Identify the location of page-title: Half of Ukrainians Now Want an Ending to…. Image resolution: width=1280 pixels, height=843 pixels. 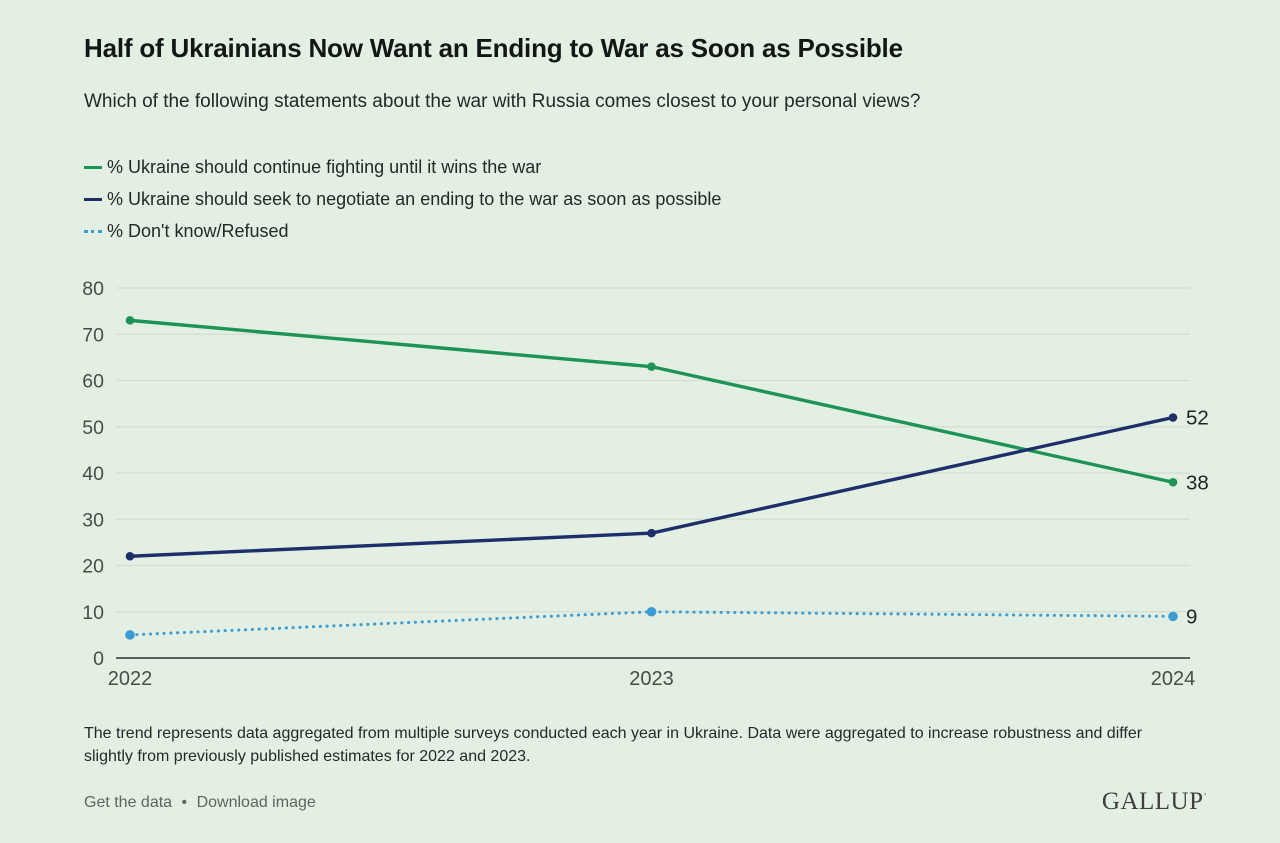
(493, 48).